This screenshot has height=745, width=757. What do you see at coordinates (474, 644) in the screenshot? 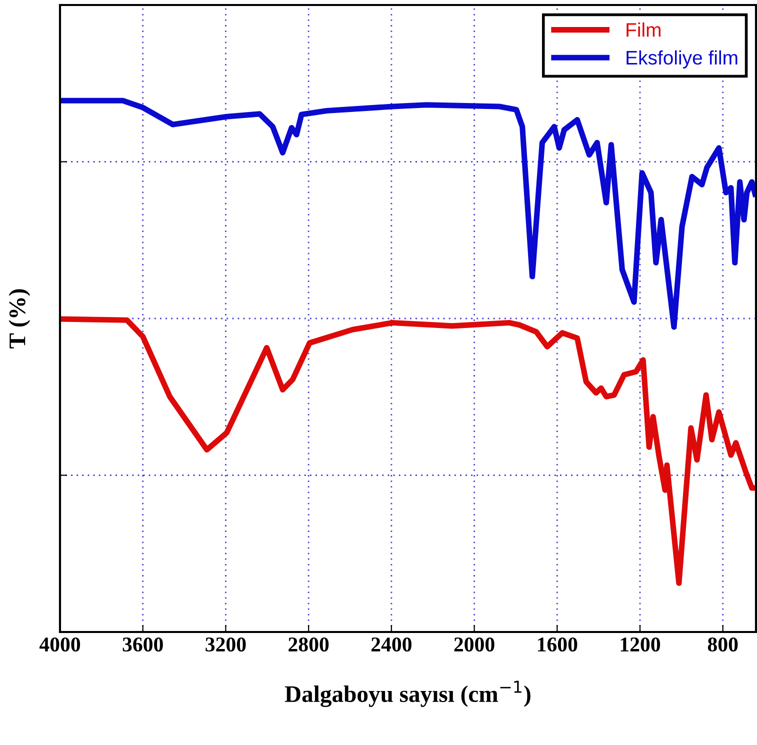
I see `x-tick-label: 2000` at bounding box center [474, 644].